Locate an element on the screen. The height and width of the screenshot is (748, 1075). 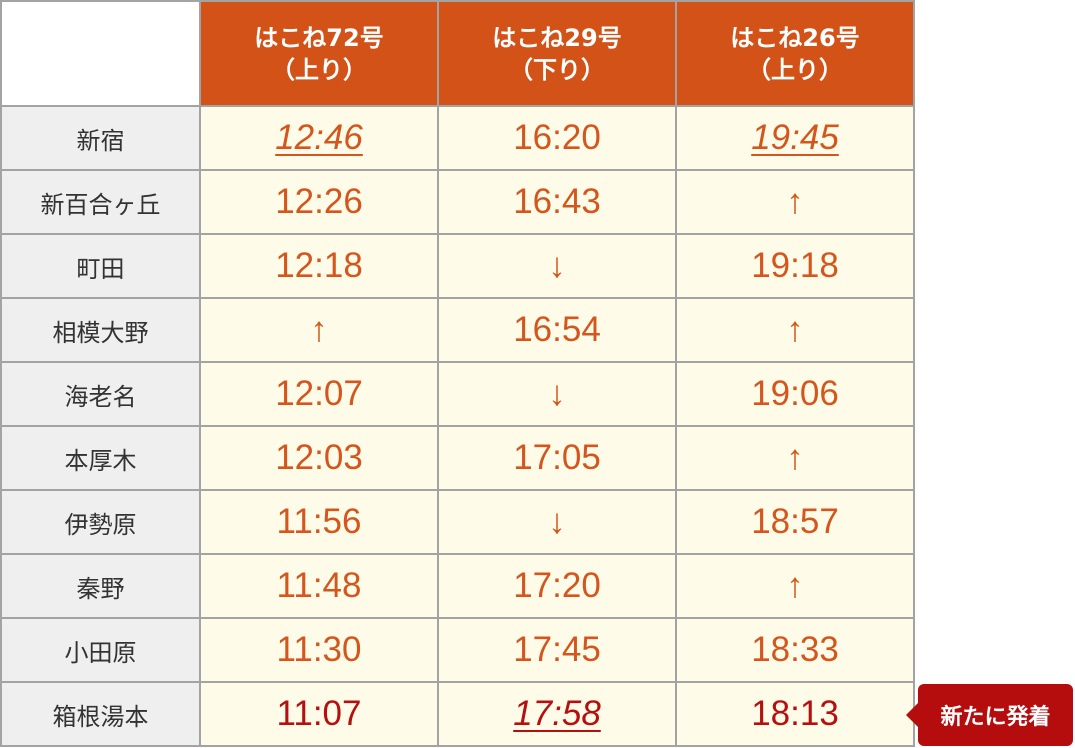
time-cell: 11:07 is located at coordinates (319, 714).